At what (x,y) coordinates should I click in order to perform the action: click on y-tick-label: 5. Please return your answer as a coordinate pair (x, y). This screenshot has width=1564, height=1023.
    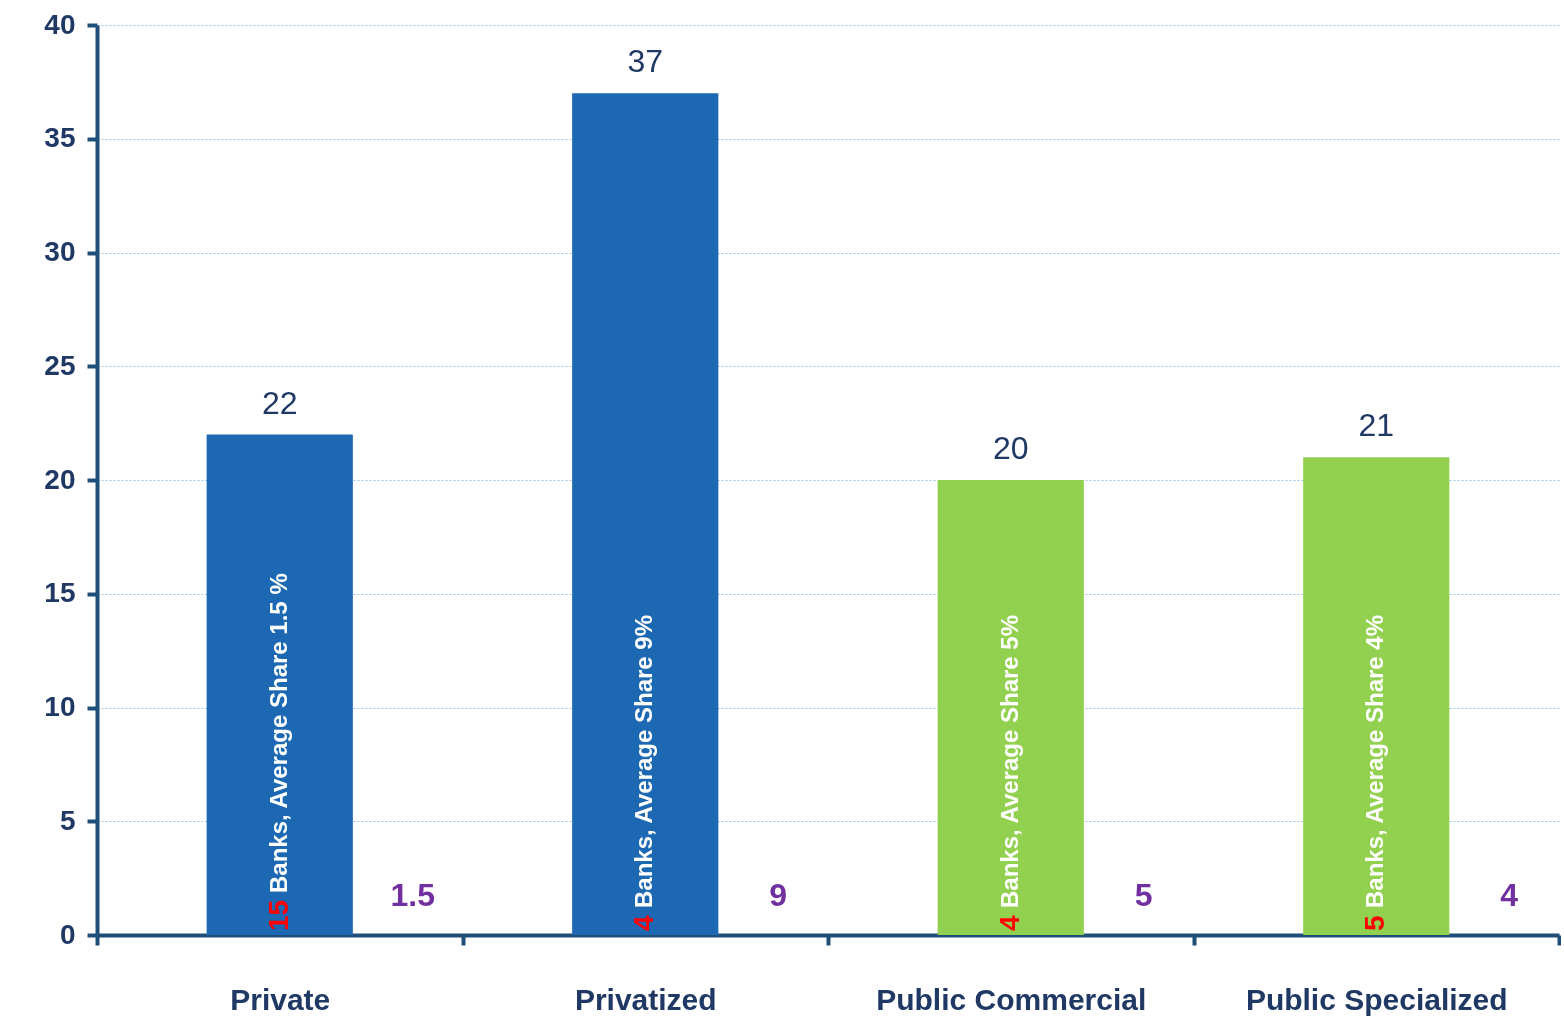
    Looking at the image, I should click on (67, 820).